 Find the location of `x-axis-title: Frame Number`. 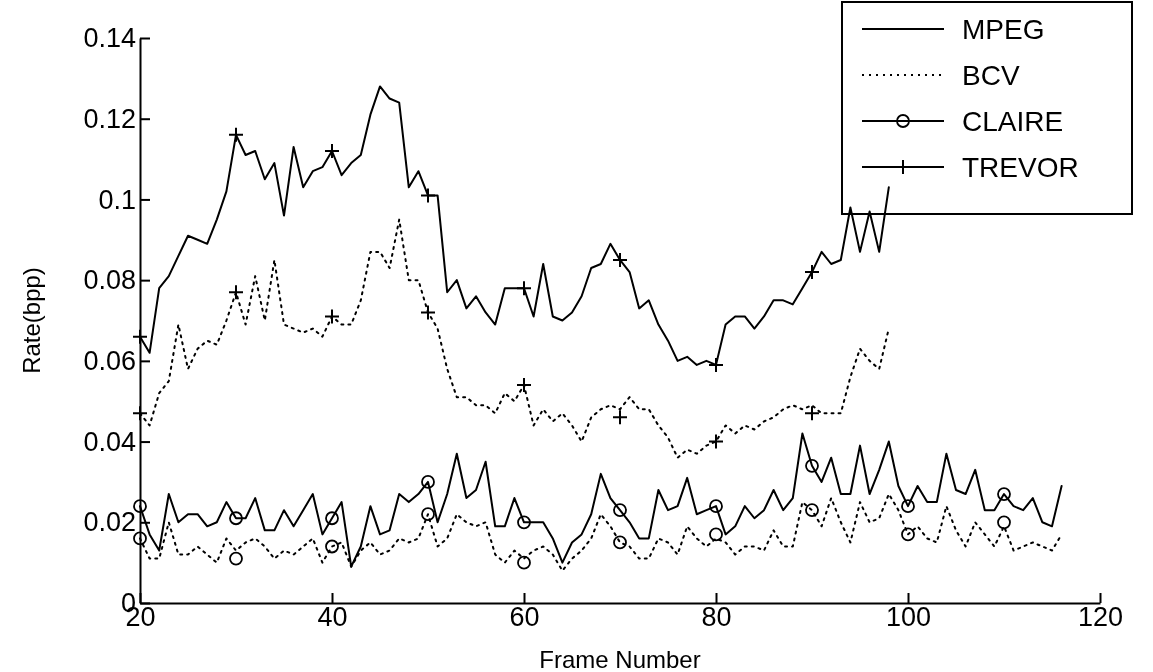

x-axis-title: Frame Number is located at coordinates (620, 659).